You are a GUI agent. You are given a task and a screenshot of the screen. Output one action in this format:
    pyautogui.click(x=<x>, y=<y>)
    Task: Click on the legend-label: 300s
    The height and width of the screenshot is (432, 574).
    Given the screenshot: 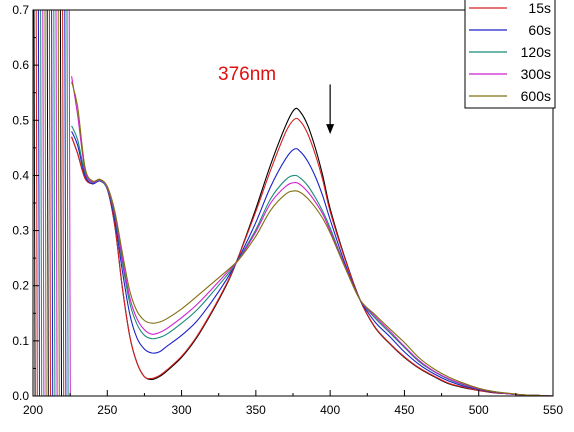 What is the action you would take?
    pyautogui.click(x=536, y=74)
    